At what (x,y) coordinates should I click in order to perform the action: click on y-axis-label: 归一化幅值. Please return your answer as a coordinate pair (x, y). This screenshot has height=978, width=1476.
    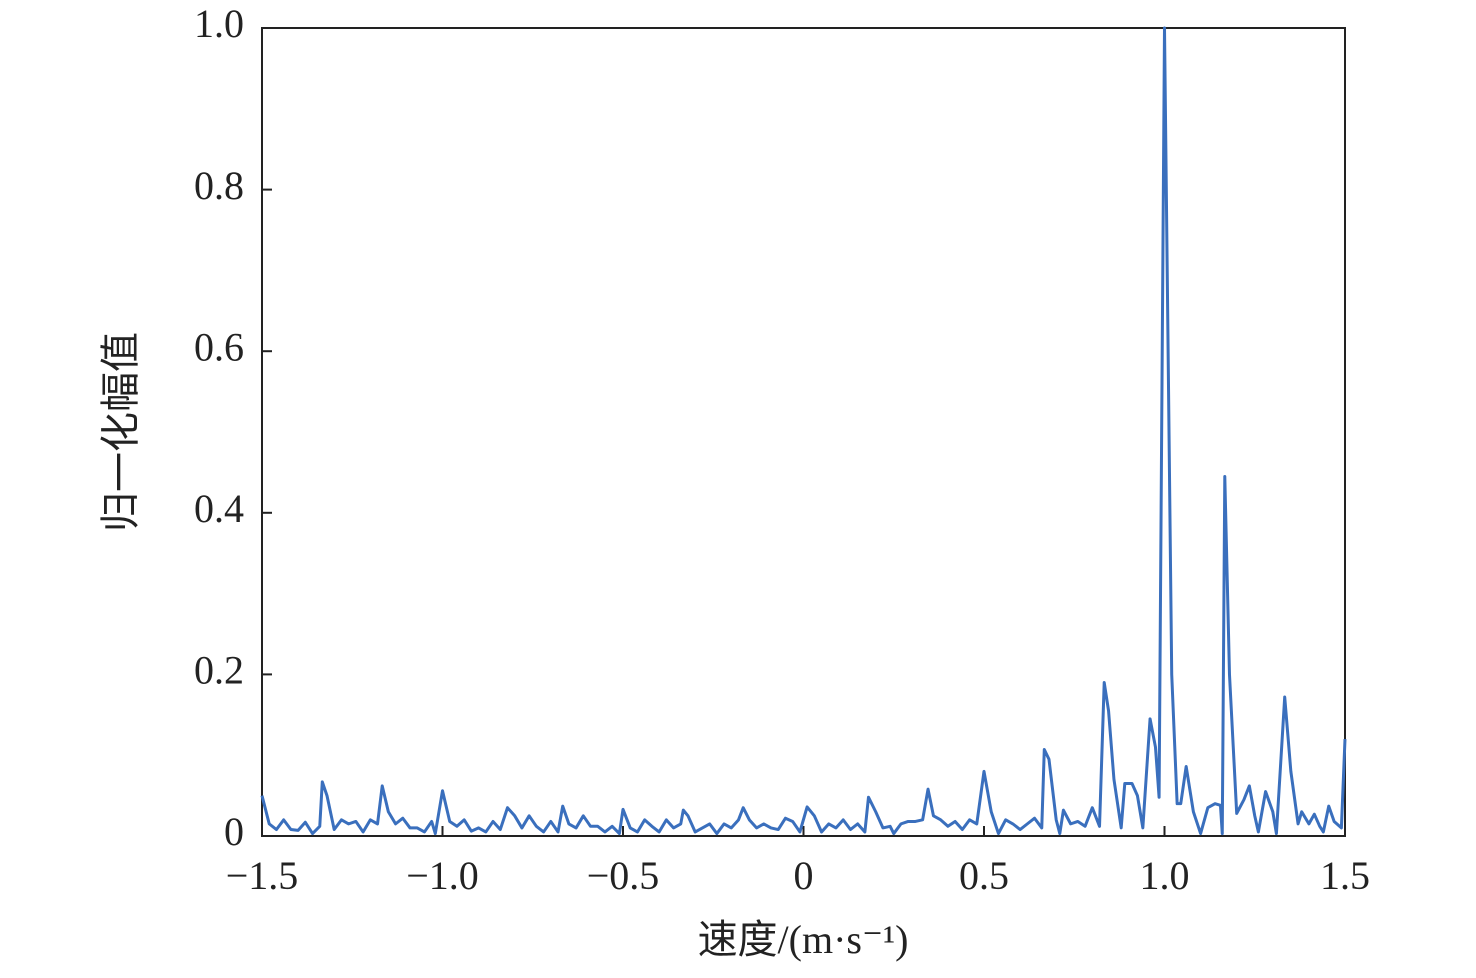
    Looking at the image, I should click on (120, 432).